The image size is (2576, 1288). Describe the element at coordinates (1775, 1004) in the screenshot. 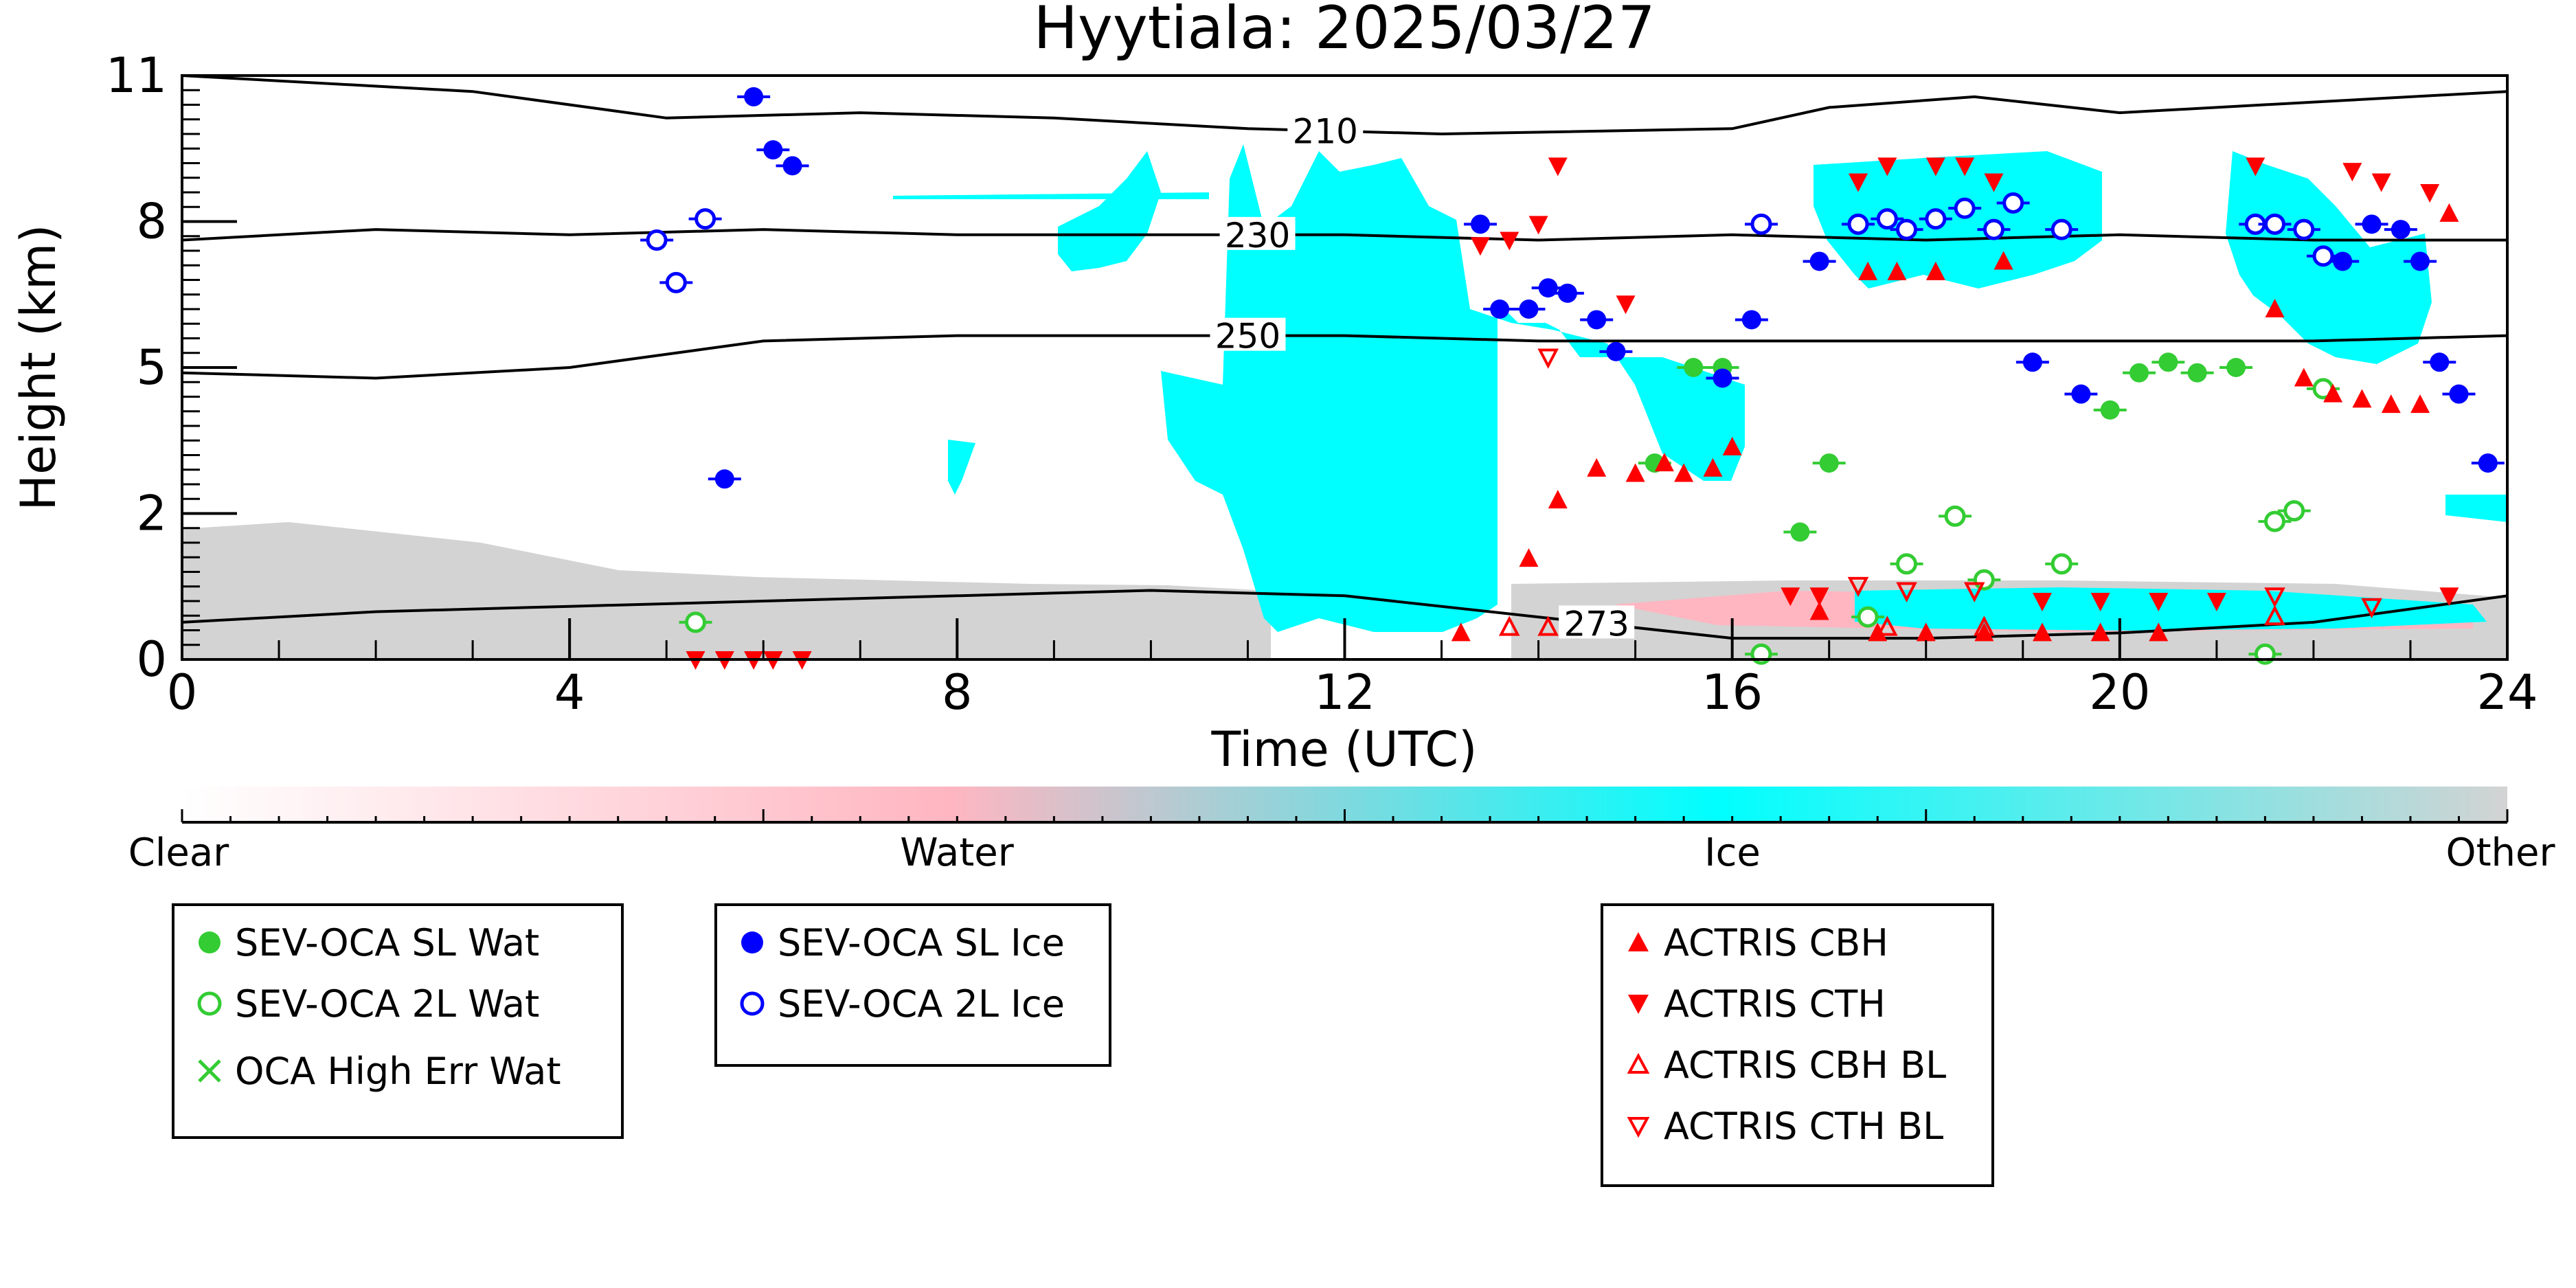

I see `legend-label: ACTRIS CTH` at that location.